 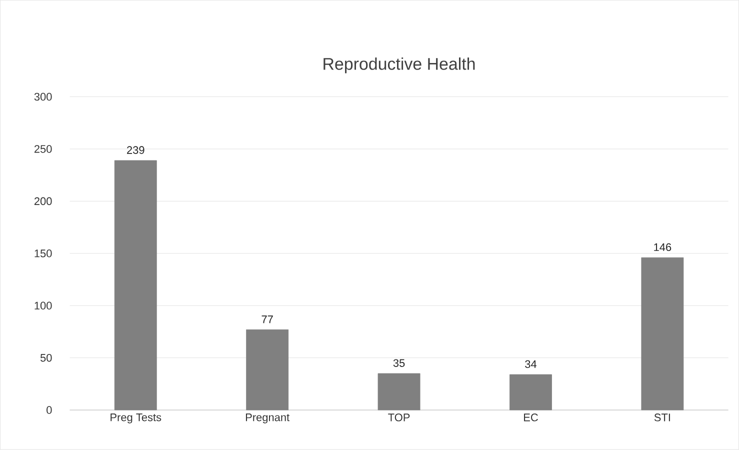 I want to click on data-label: 239, so click(x=135, y=150).